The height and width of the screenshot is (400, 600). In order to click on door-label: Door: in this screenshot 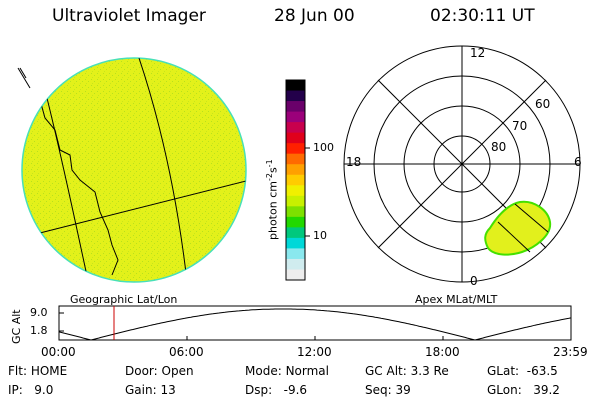, I will do `click(141, 371)`.